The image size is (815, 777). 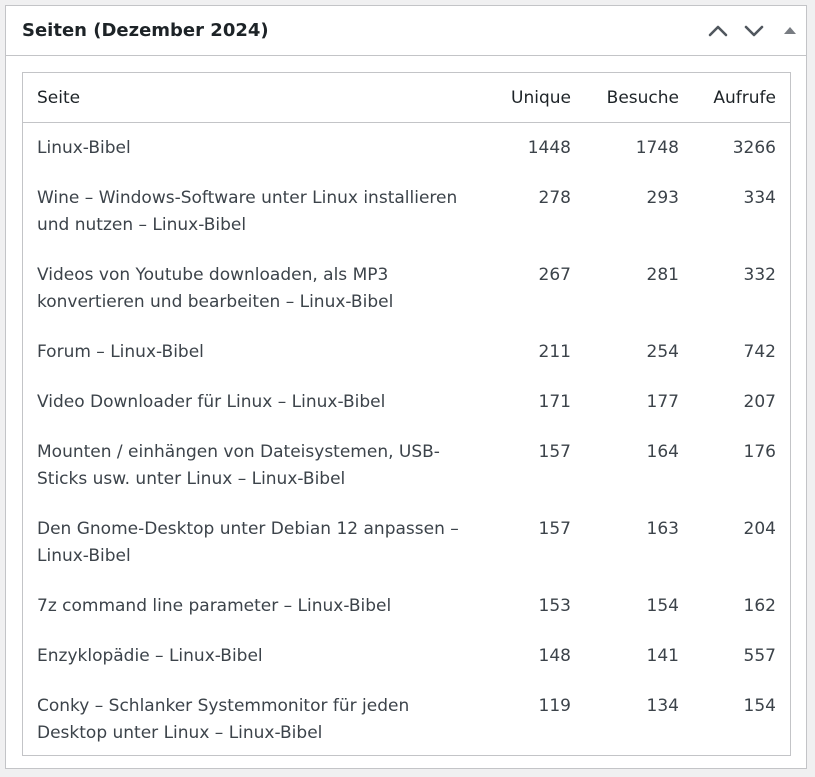 I want to click on visits-cell: 177, so click(x=662, y=402).